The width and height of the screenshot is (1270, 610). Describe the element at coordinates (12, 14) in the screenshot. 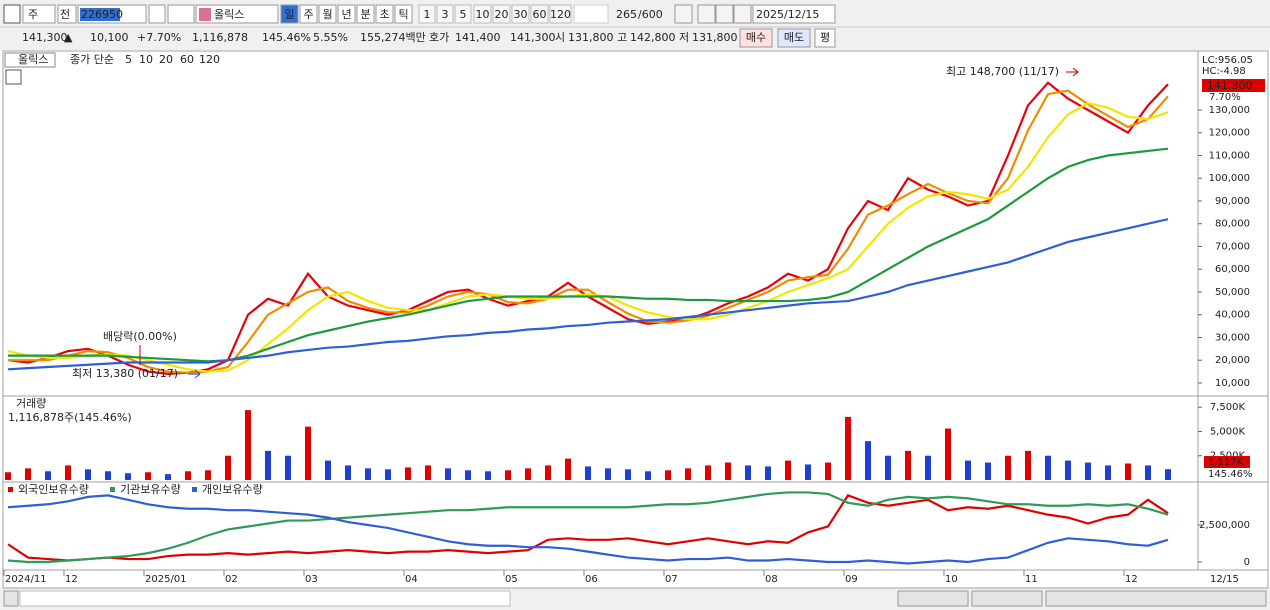

I see `menu-button` at that location.